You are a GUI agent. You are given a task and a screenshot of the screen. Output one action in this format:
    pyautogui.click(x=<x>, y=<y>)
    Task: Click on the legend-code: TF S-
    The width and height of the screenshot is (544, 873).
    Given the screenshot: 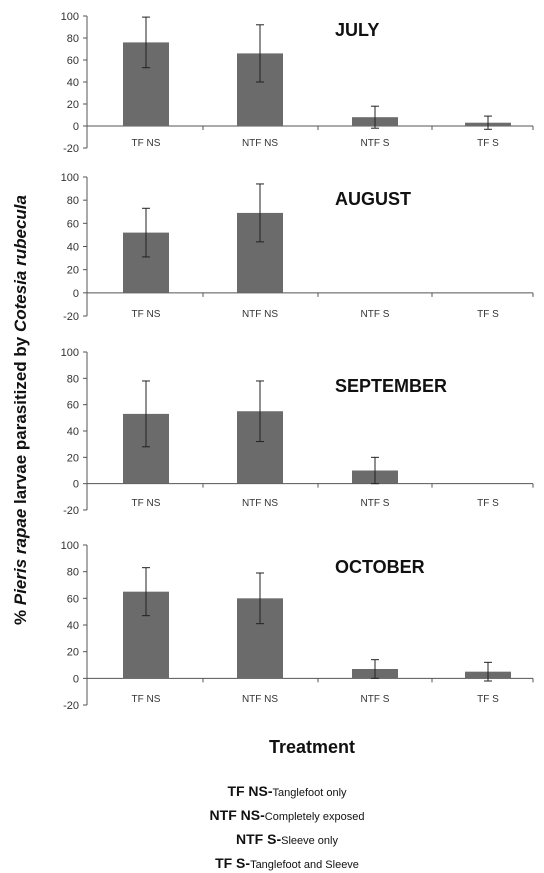 What is the action you would take?
    pyautogui.click(x=232, y=863)
    